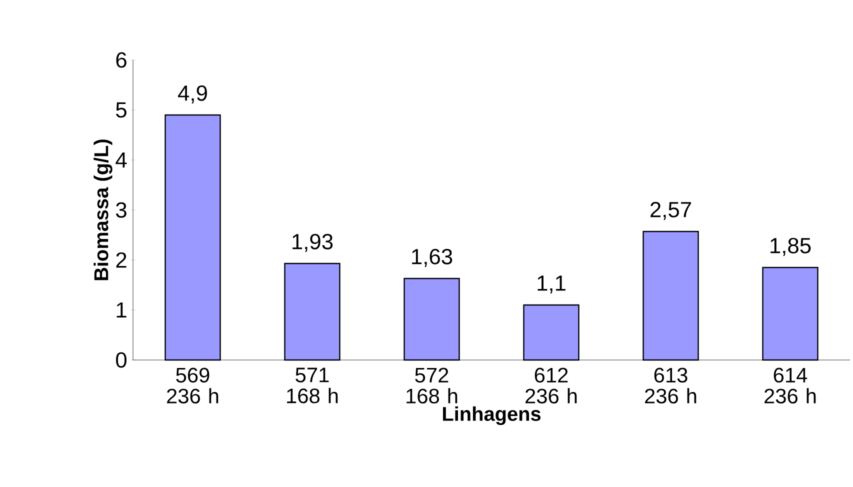 The image size is (853, 487). What do you see at coordinates (670, 211) in the screenshot?
I see `data-label: 2,57` at bounding box center [670, 211].